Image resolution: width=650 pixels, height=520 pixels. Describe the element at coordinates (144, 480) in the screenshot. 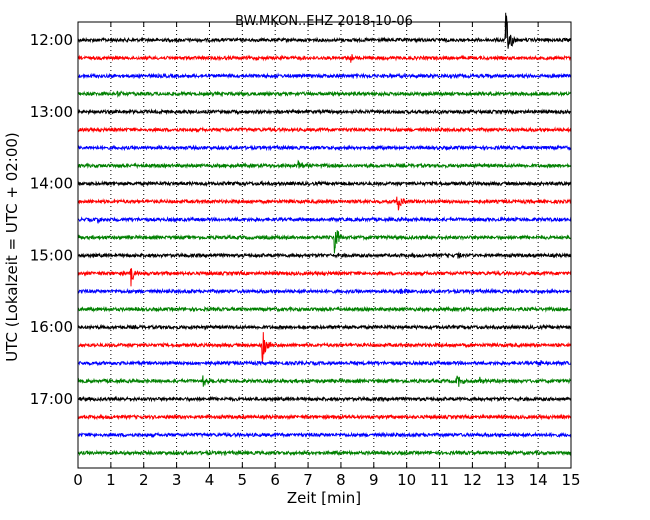

I see `x-tick-label: 2` at that location.